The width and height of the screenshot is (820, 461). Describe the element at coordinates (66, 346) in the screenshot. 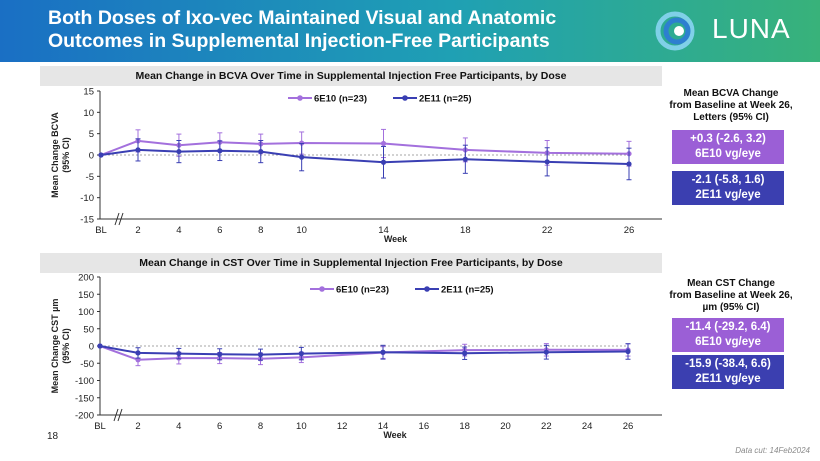

I see `cst-y-axis-title-ci: (95% CI)` at that location.